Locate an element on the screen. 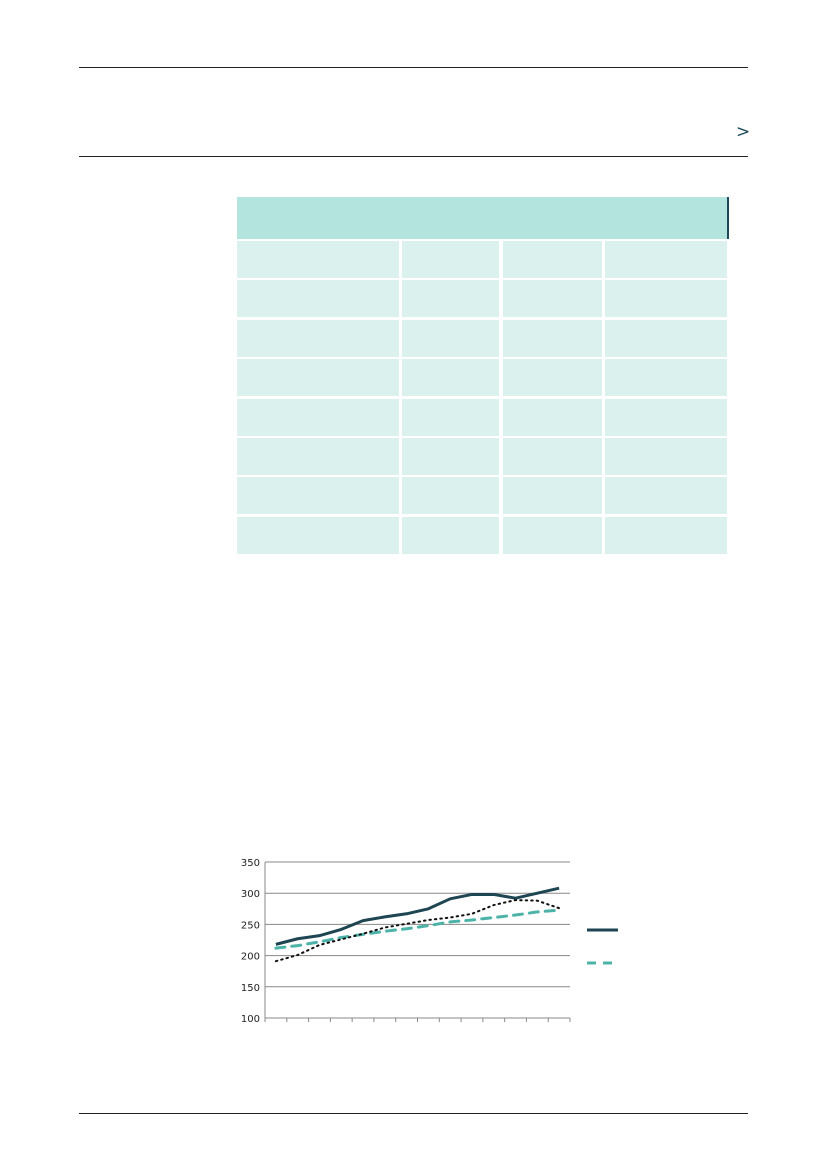 Image resolution: width=827 pixels, height=1169 pixels. y-tick-label: 150 is located at coordinates (250, 988).